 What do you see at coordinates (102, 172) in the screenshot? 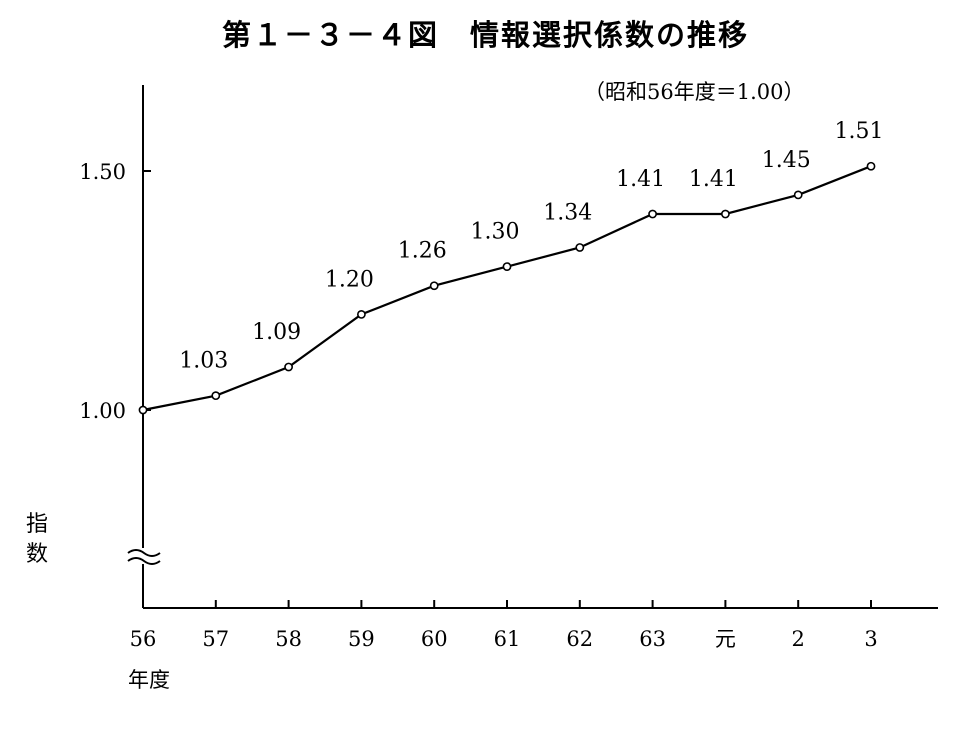
I see `y-tick-label: 1.50` at bounding box center [102, 172].